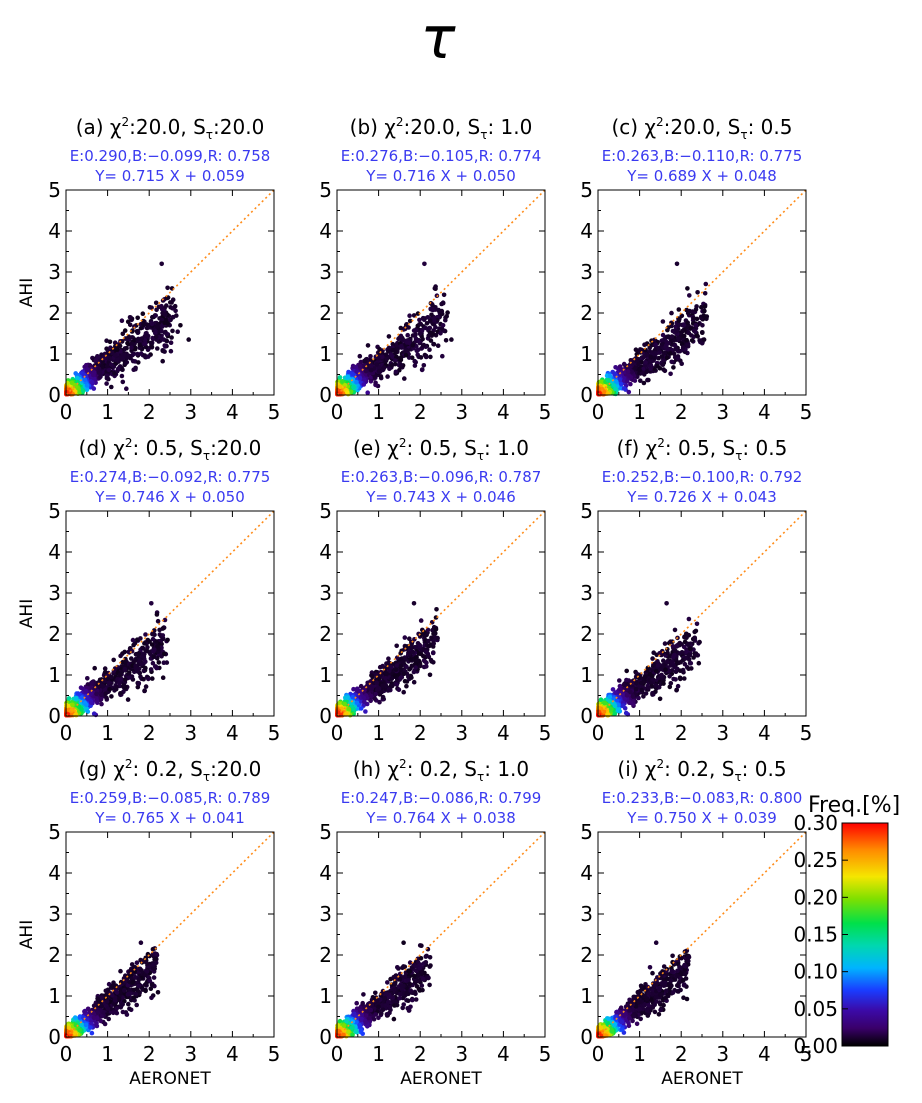 This screenshot has height=1103, width=922. I want to click on y-tick-label: 0, so click(54, 395).